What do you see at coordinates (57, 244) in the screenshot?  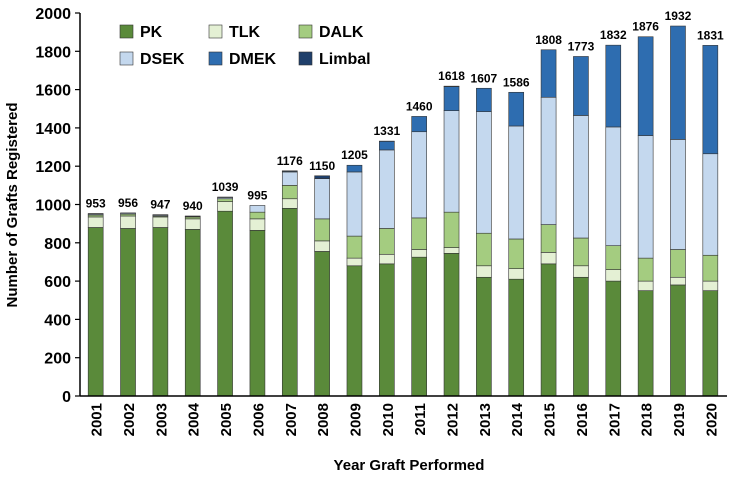 I see `y-tick-label: 800` at bounding box center [57, 244].